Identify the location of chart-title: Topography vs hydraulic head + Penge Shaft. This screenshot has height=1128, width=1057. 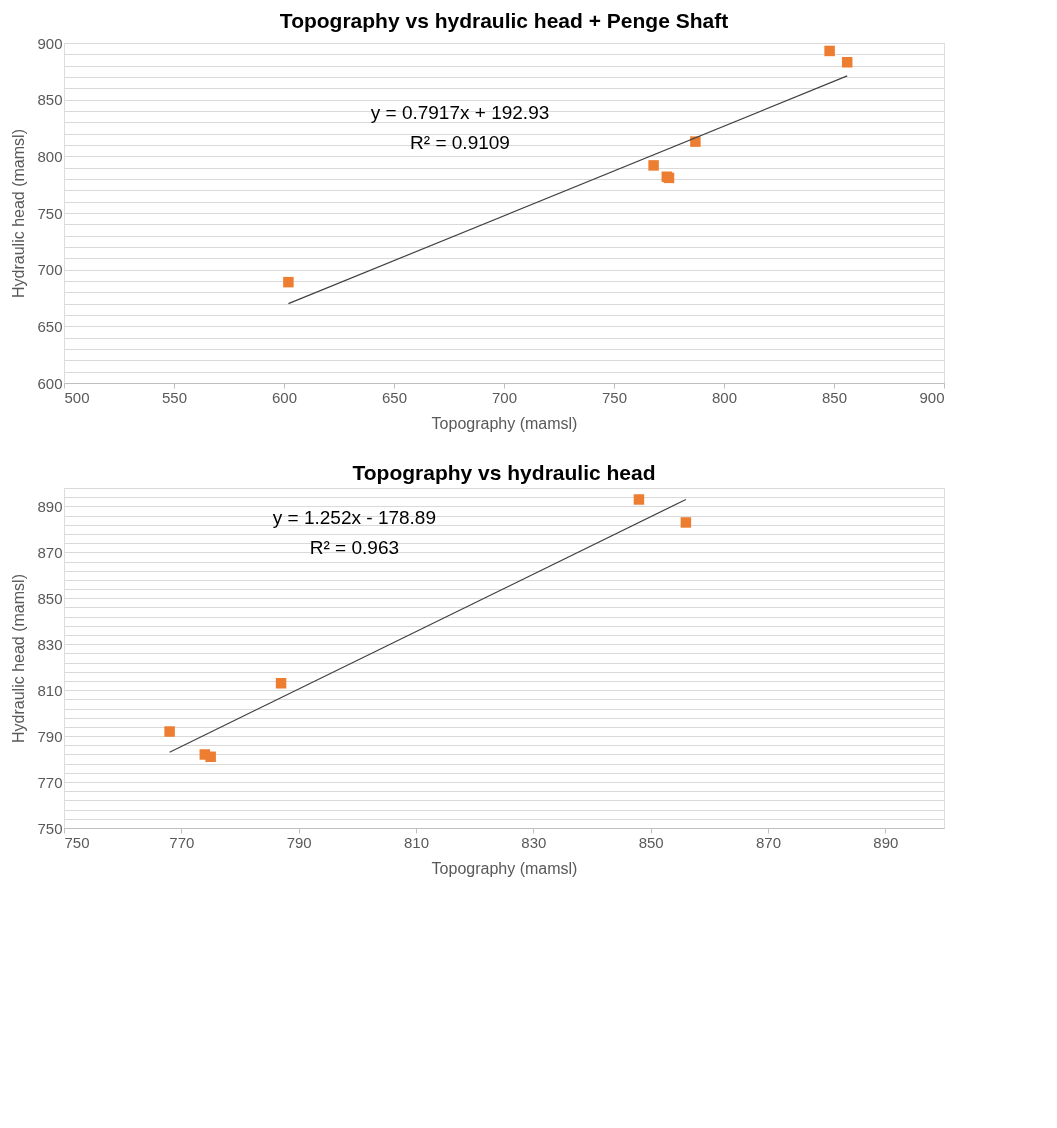
(504, 20).